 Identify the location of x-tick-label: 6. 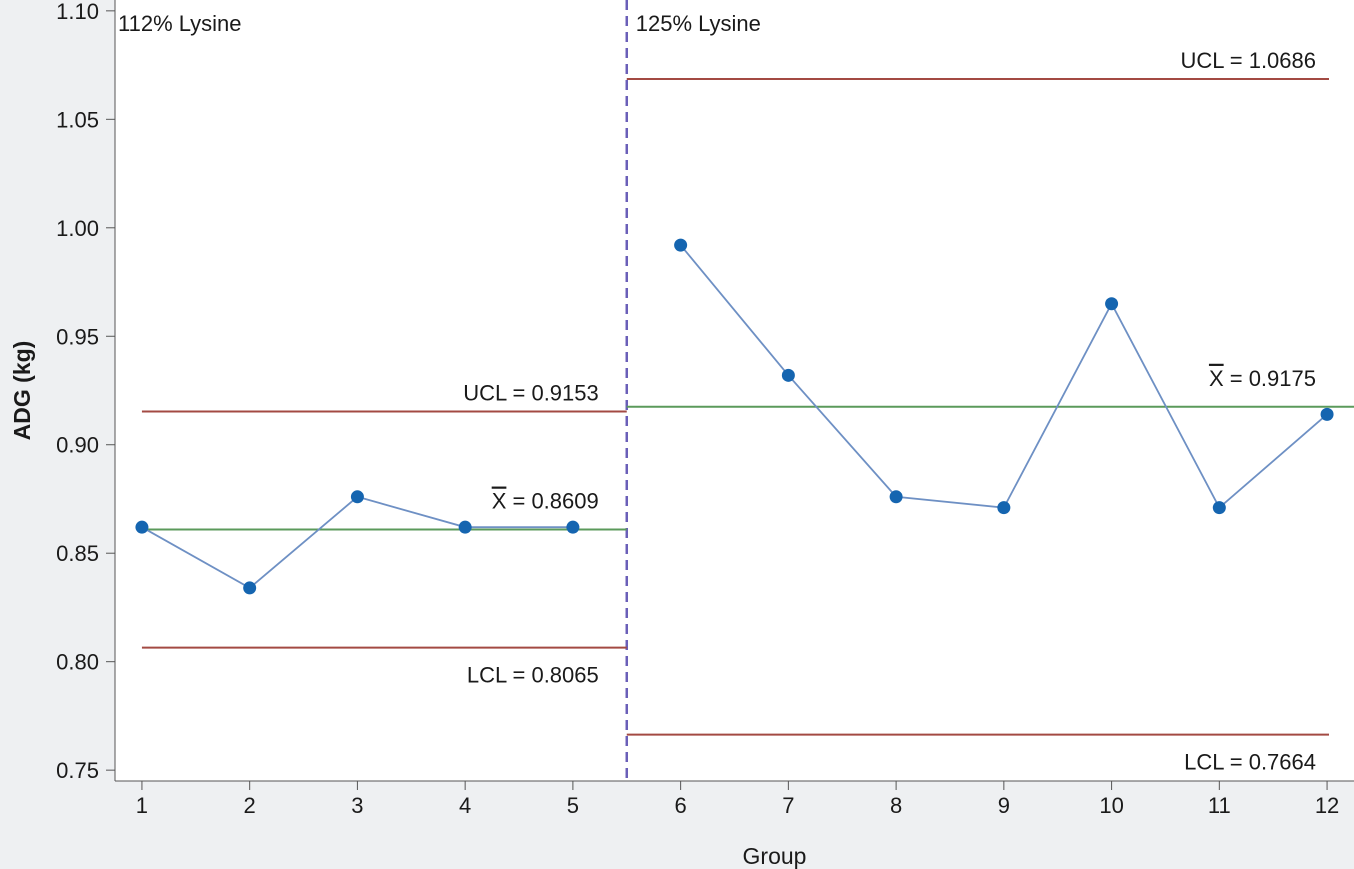
(681, 805).